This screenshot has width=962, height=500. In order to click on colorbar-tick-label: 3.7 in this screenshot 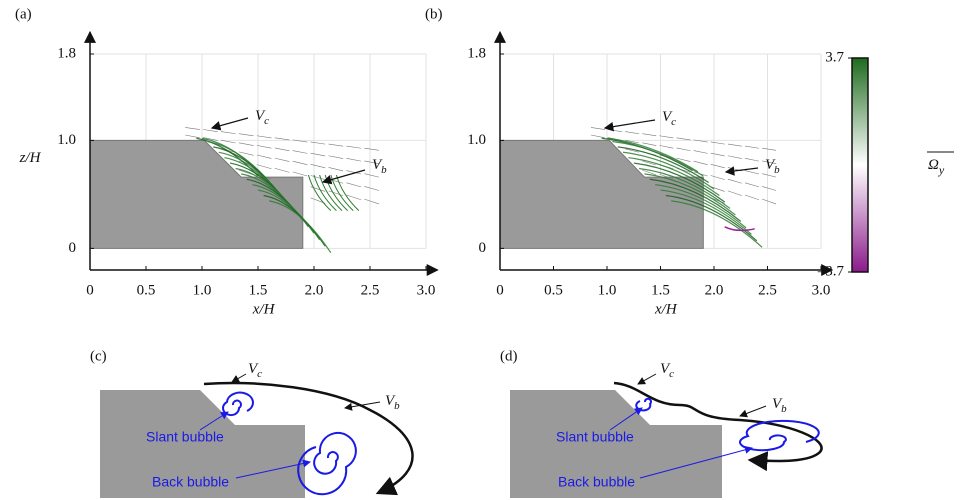, I will do `click(834, 57)`.